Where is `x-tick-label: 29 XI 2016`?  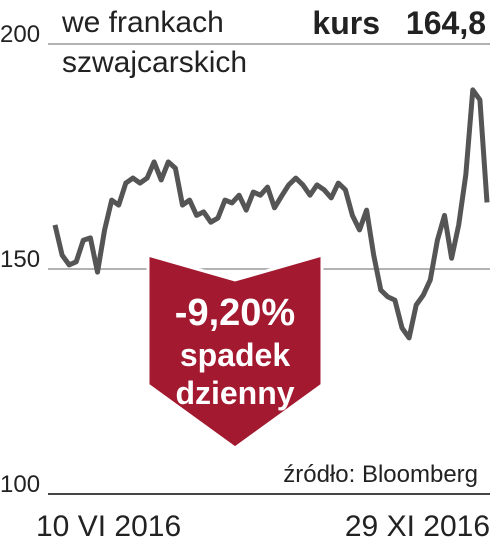 x-tick-label: 29 XI 2016 is located at coordinates (417, 526).